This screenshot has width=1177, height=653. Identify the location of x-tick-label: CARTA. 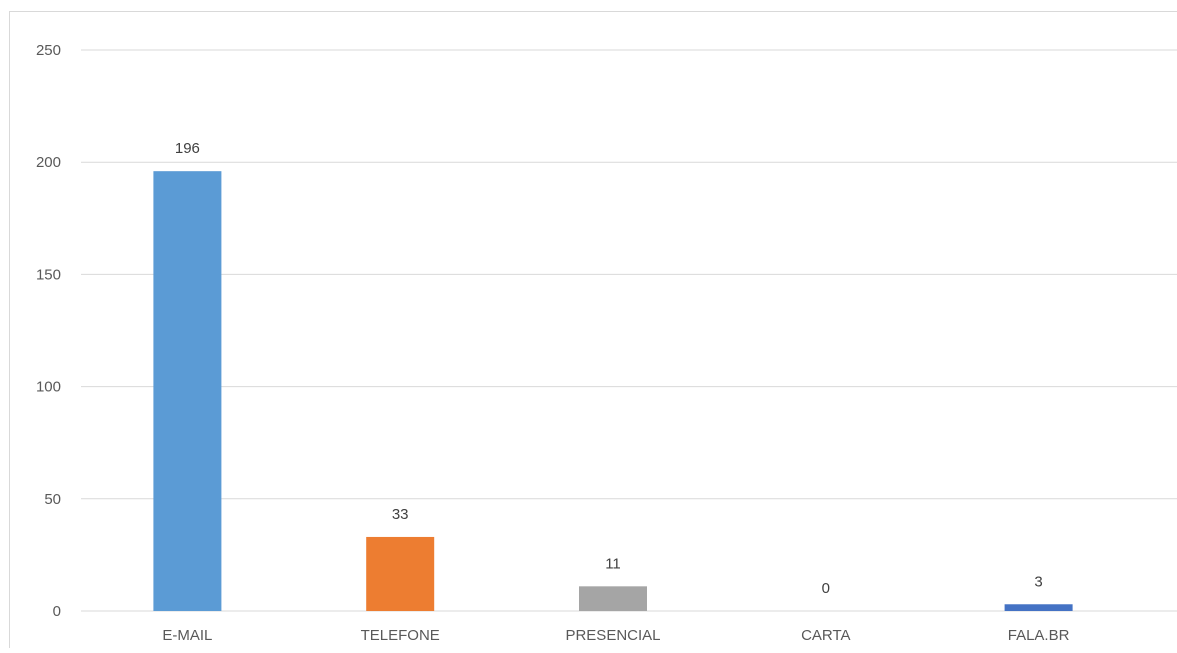
(825, 635).